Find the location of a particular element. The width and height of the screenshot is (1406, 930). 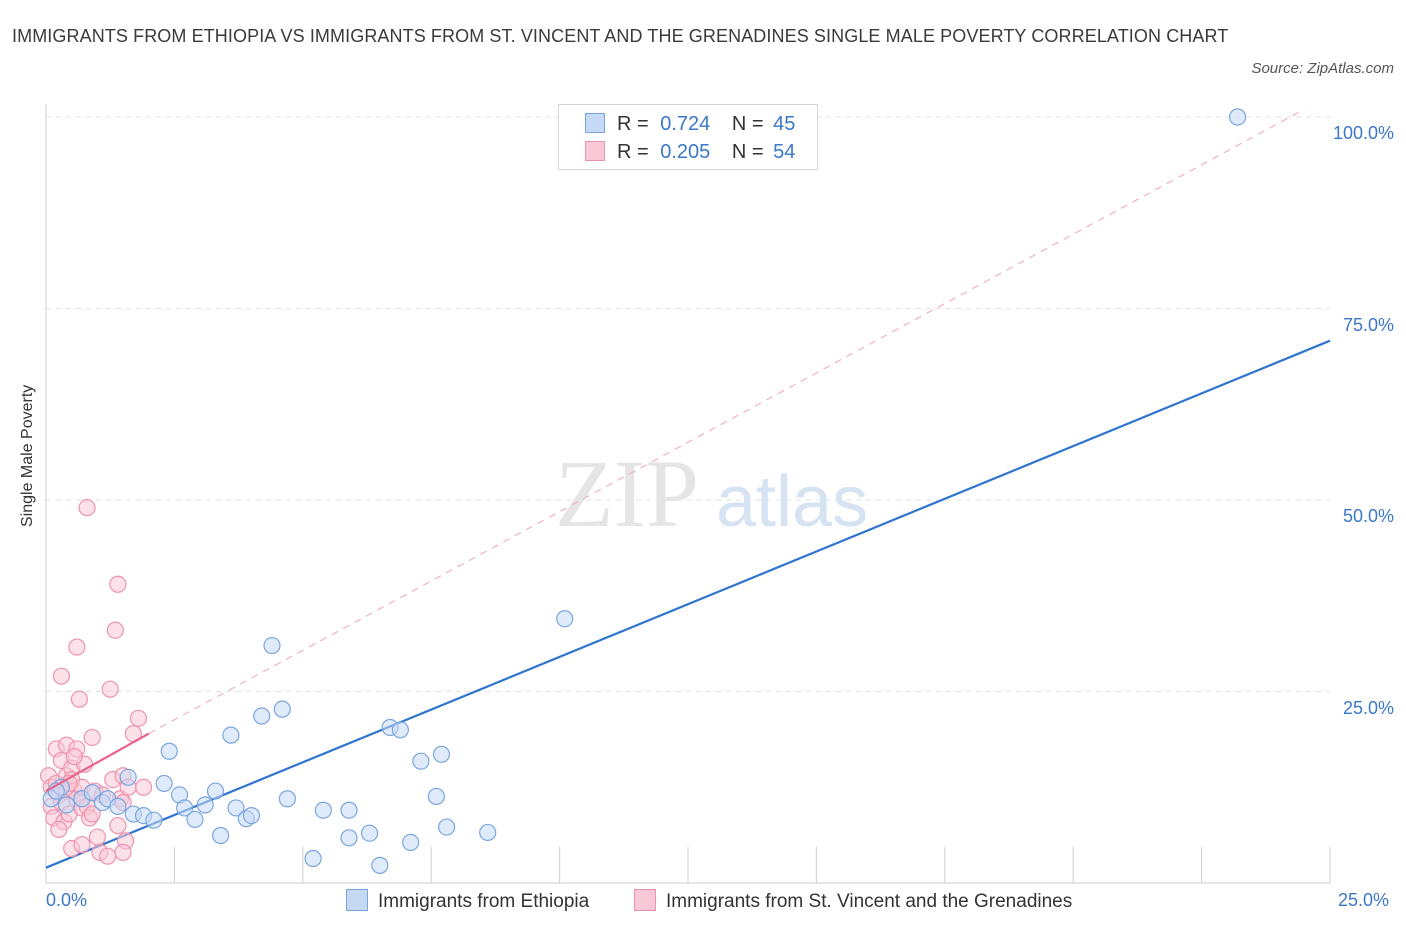

stats-legend: R = 0.724 N = 45 R = 0.205 N = 54 is located at coordinates (688, 137).